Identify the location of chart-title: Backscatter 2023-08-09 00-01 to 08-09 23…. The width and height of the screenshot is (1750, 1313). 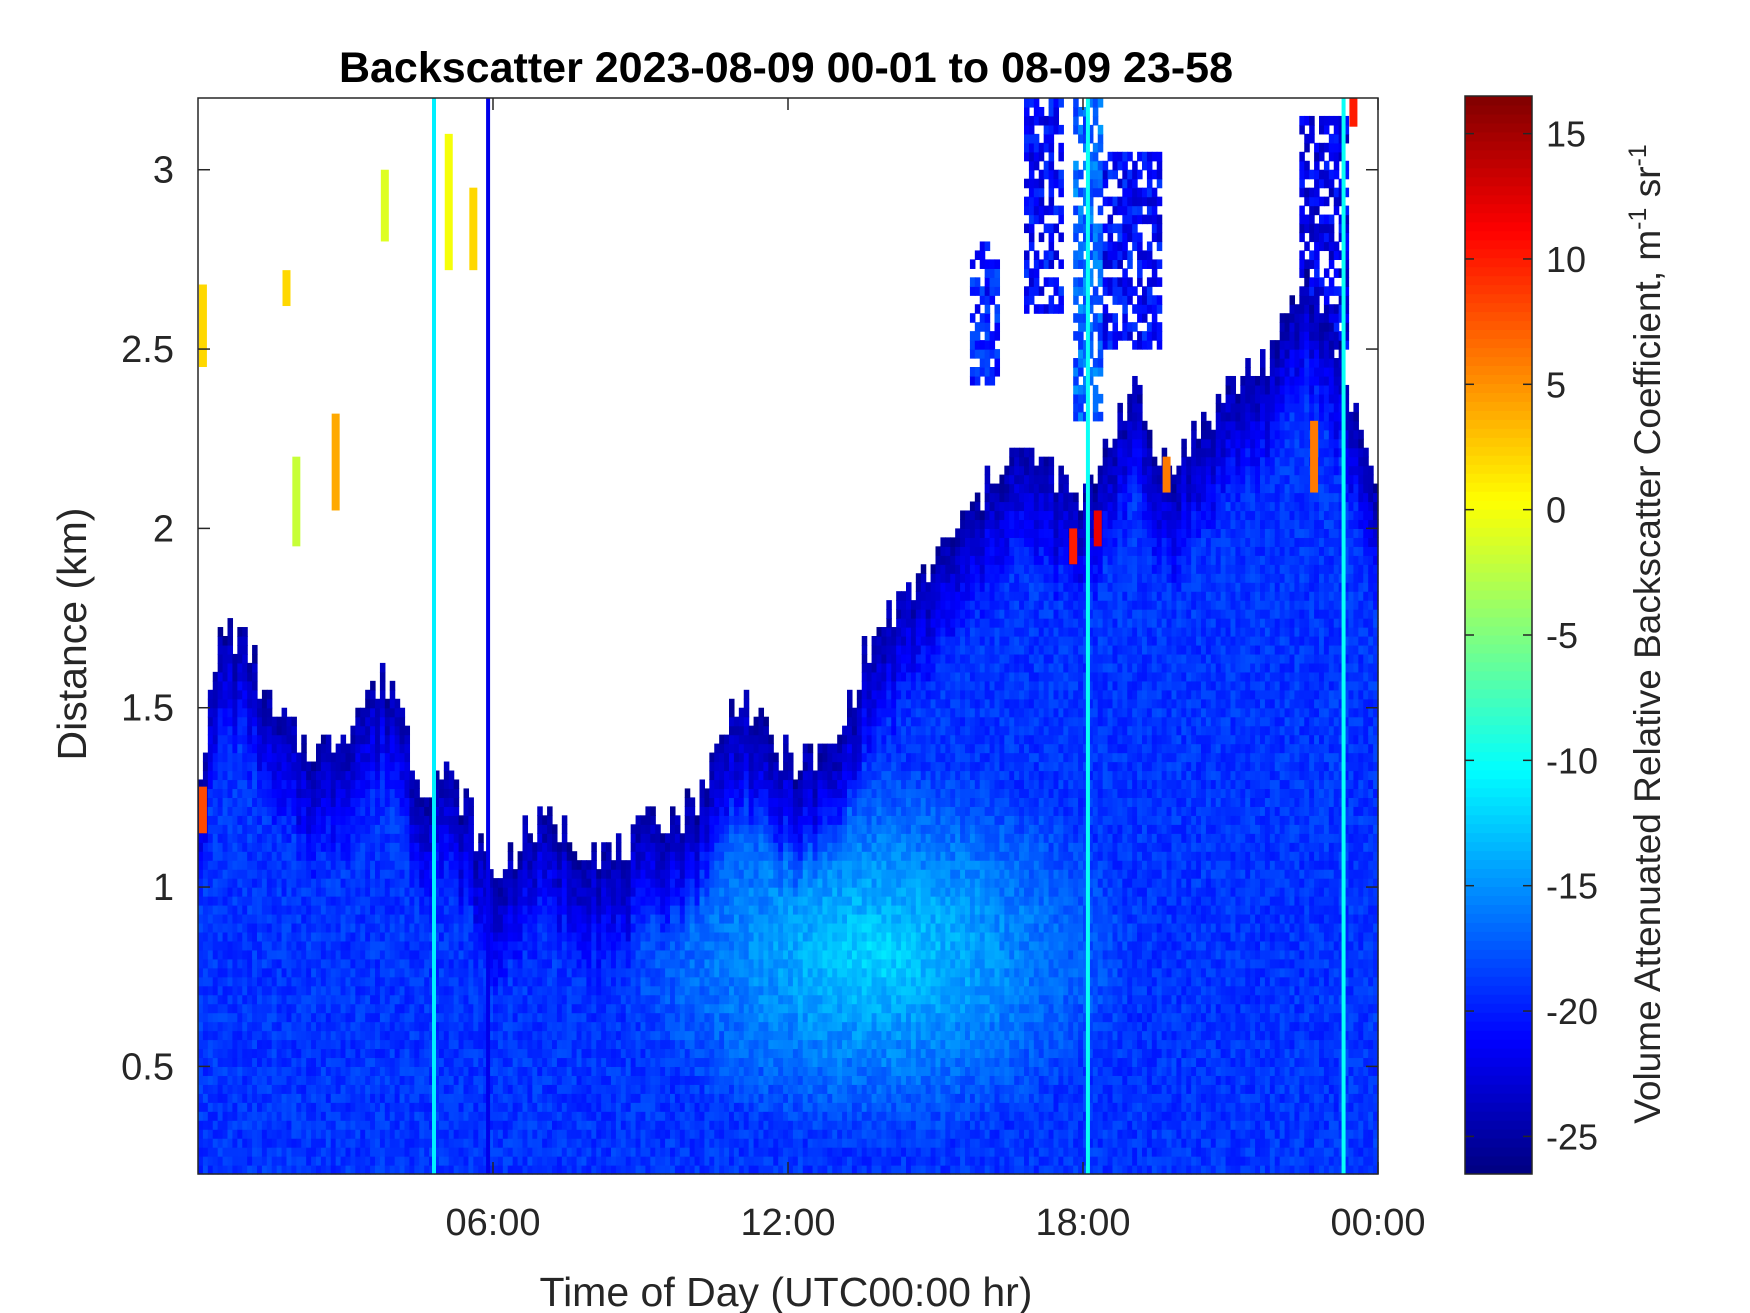
(786, 68).